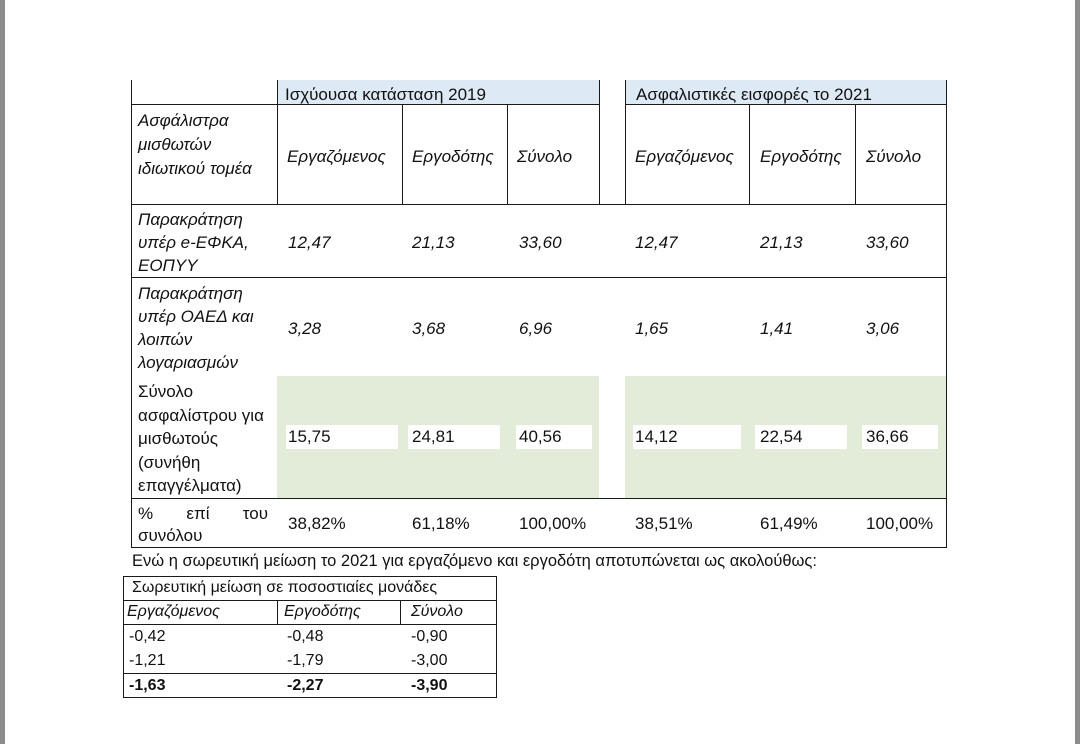 The width and height of the screenshot is (1080, 744). What do you see at coordinates (305, 328) in the screenshot?
I see `cell: 3,28` at bounding box center [305, 328].